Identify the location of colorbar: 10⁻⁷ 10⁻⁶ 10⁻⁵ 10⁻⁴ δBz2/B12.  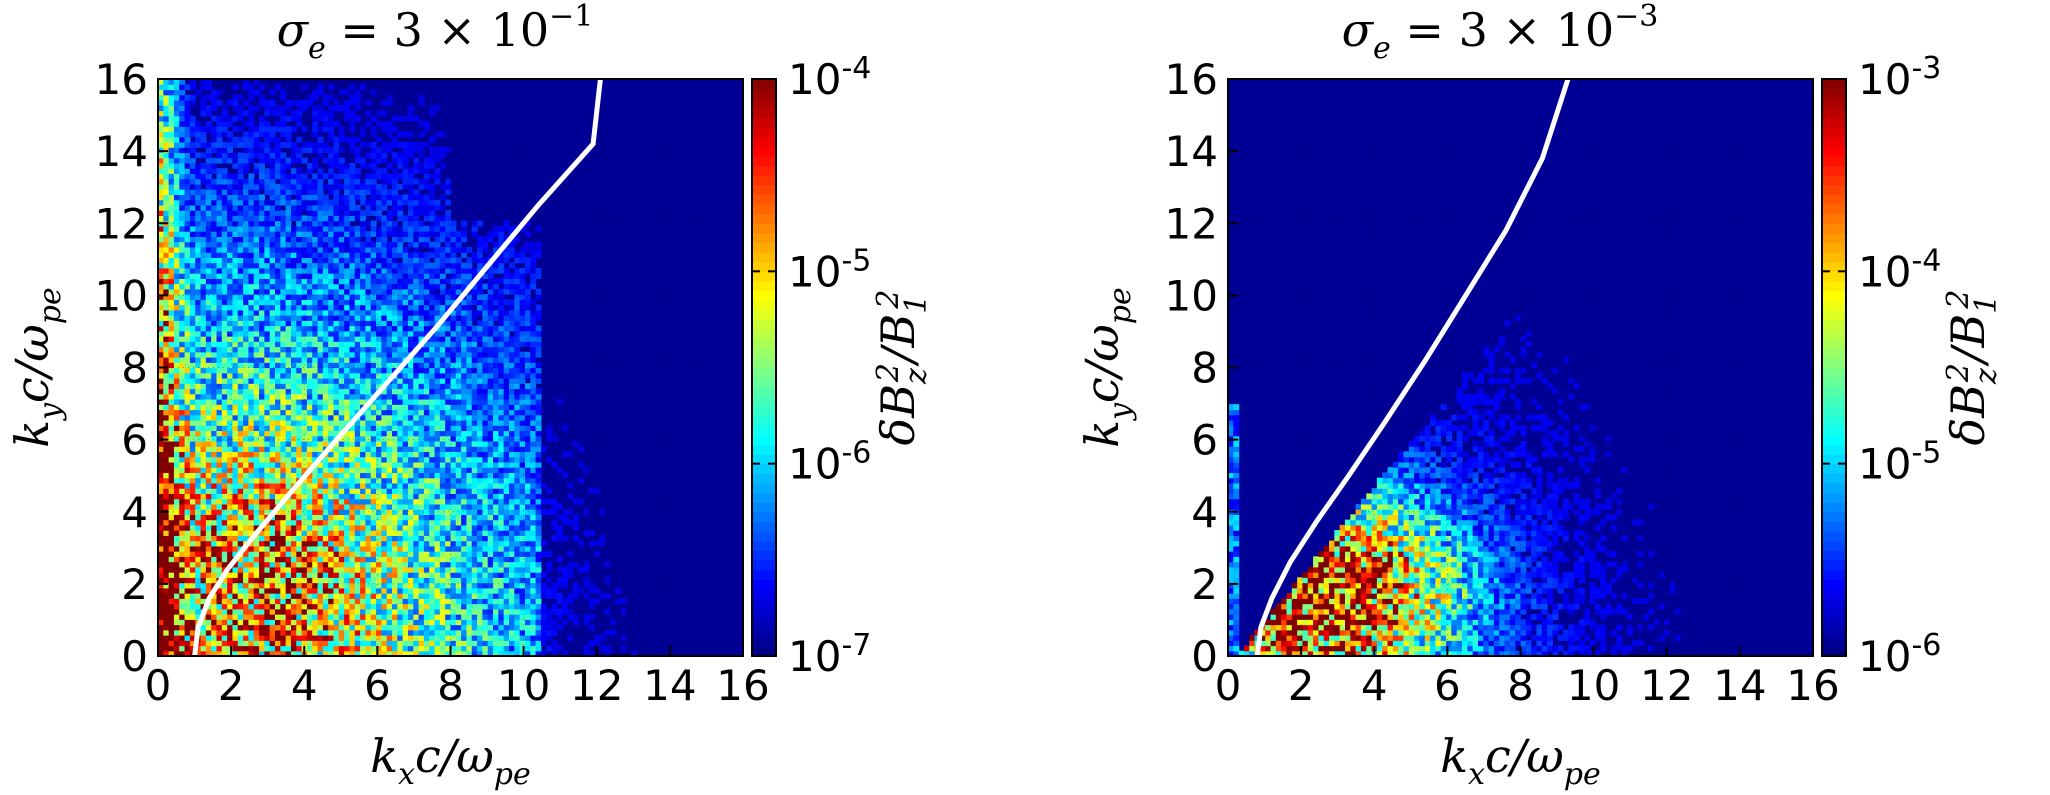
(842, 366).